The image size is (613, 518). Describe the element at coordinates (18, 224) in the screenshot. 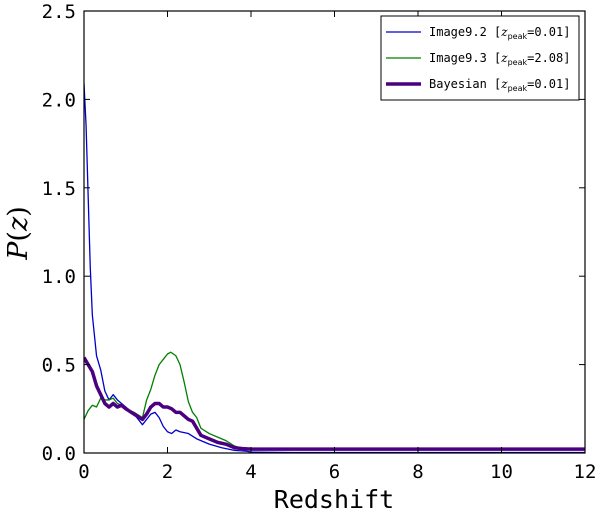

I see `y-axis-label-arg: z` at that location.